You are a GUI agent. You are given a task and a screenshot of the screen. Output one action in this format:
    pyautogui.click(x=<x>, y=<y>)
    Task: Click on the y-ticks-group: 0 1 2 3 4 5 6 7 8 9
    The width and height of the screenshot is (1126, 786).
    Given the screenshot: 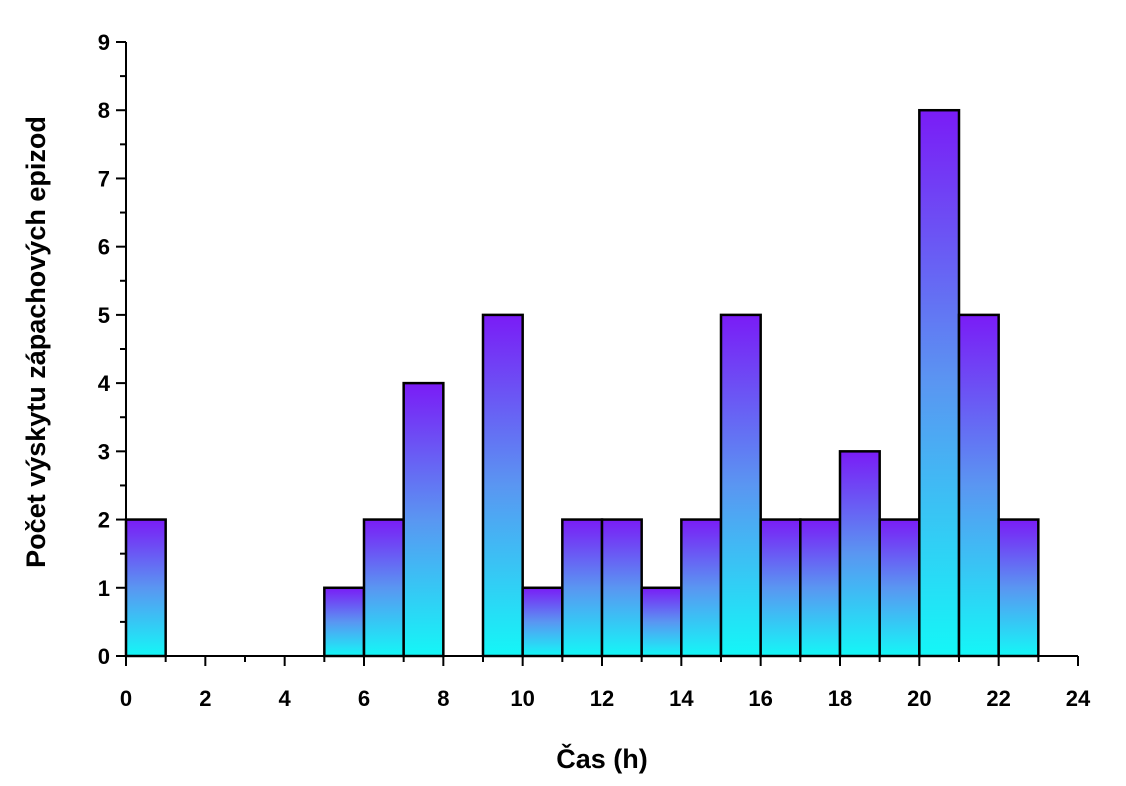 What is the action you would take?
    pyautogui.click(x=112, y=349)
    